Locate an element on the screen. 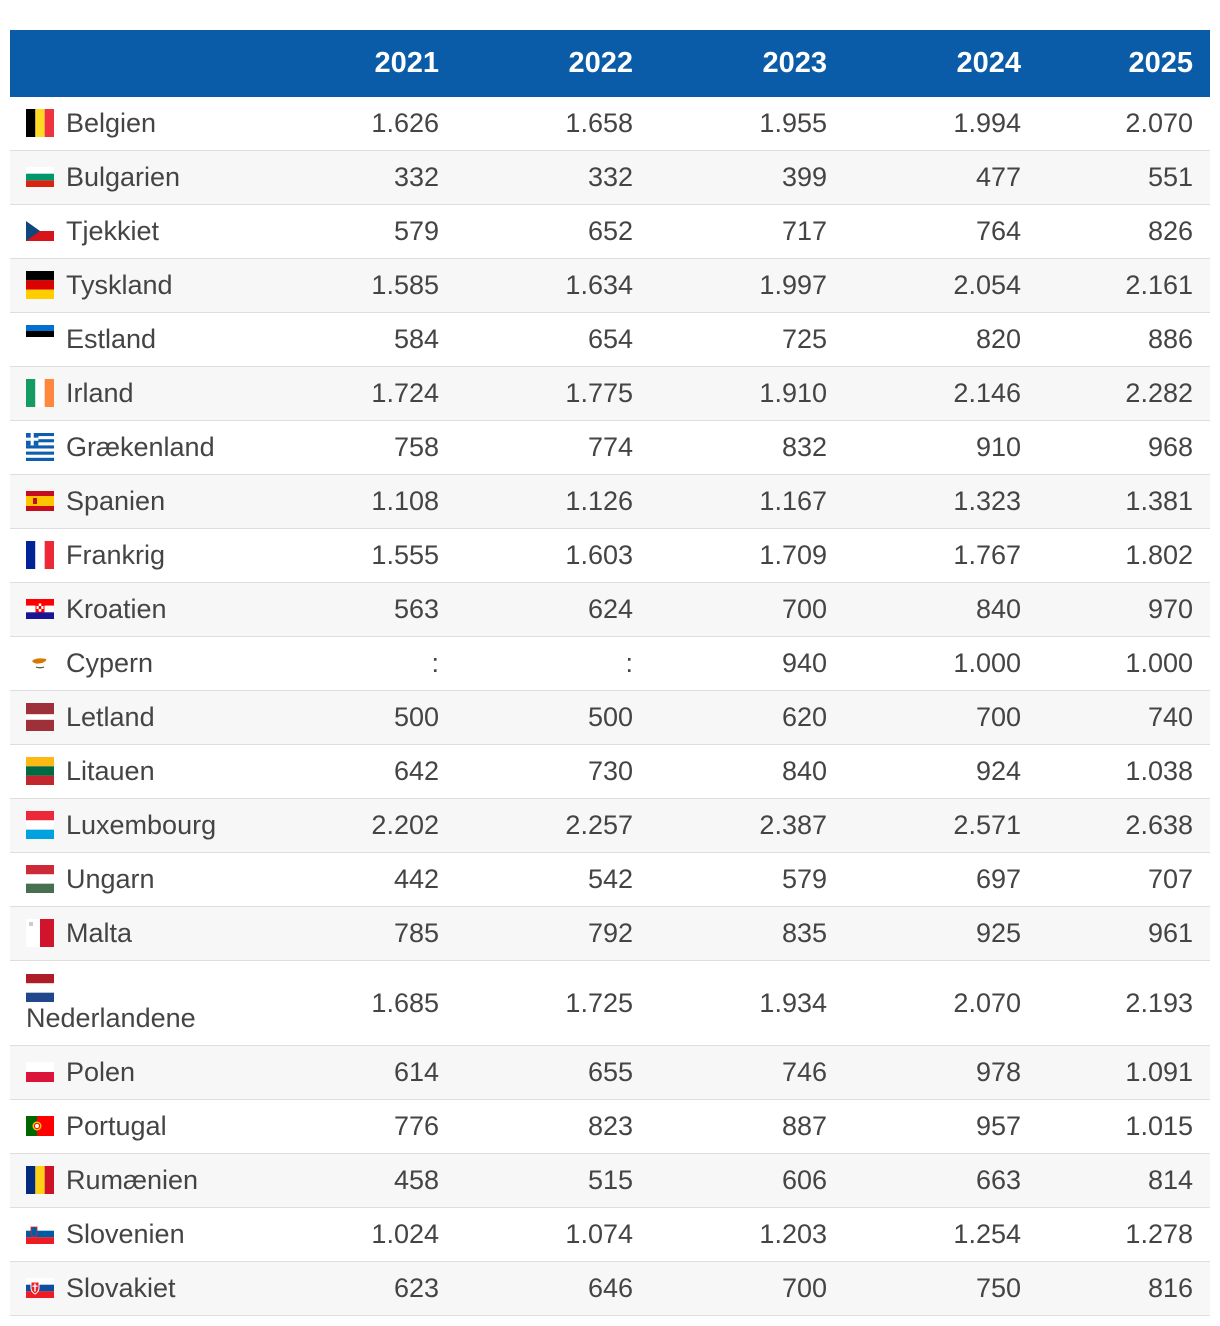 This screenshot has width=1220, height=1326. cz-flag-icon is located at coordinates (40, 231).